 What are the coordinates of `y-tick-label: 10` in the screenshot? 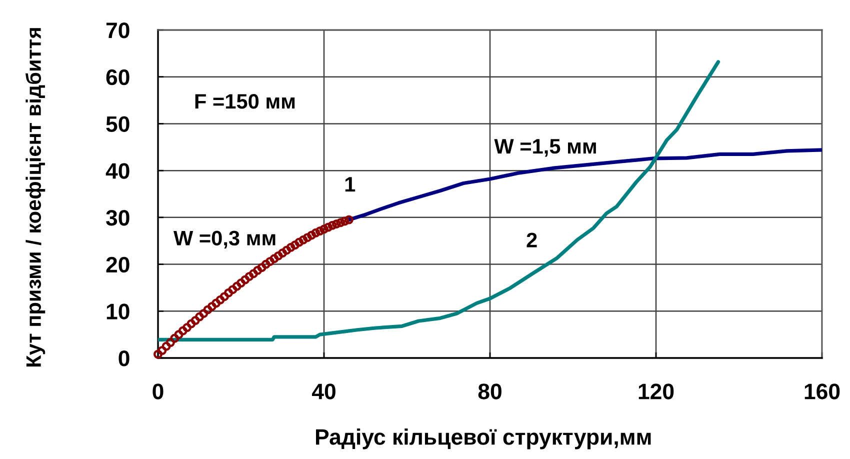 It's located at (118, 312).